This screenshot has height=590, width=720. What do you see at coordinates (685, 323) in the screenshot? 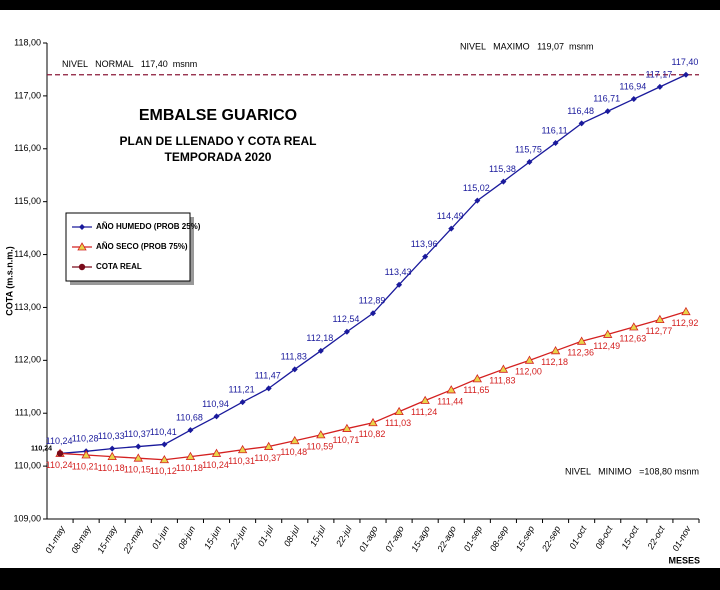
I see `data-label: 112,92` at bounding box center [685, 323].